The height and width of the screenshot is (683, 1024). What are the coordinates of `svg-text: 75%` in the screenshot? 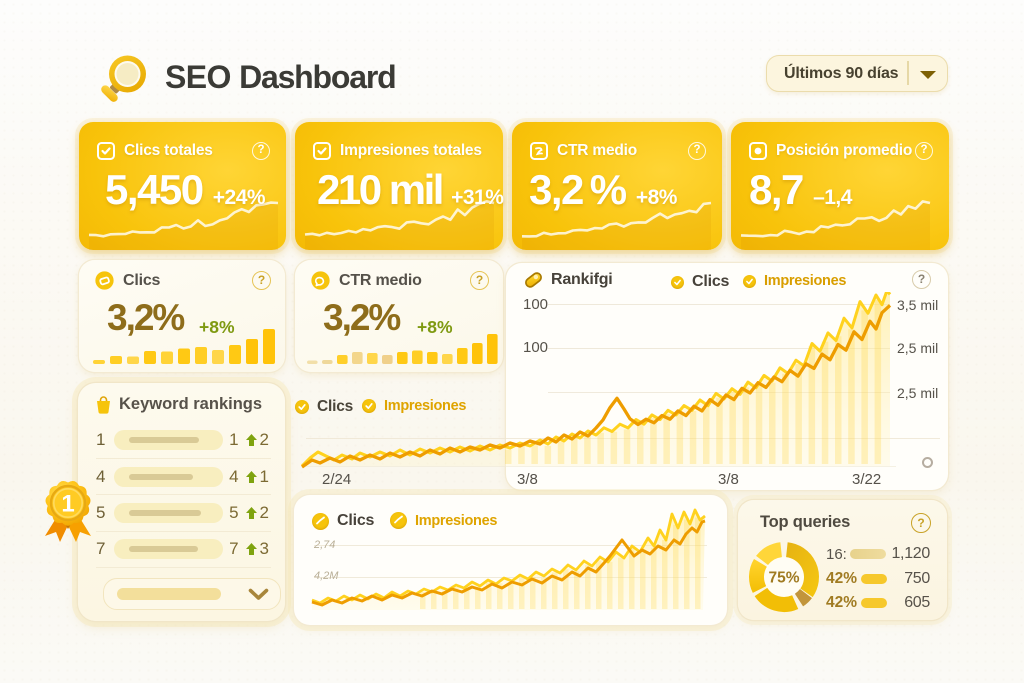 It's located at (783, 578).